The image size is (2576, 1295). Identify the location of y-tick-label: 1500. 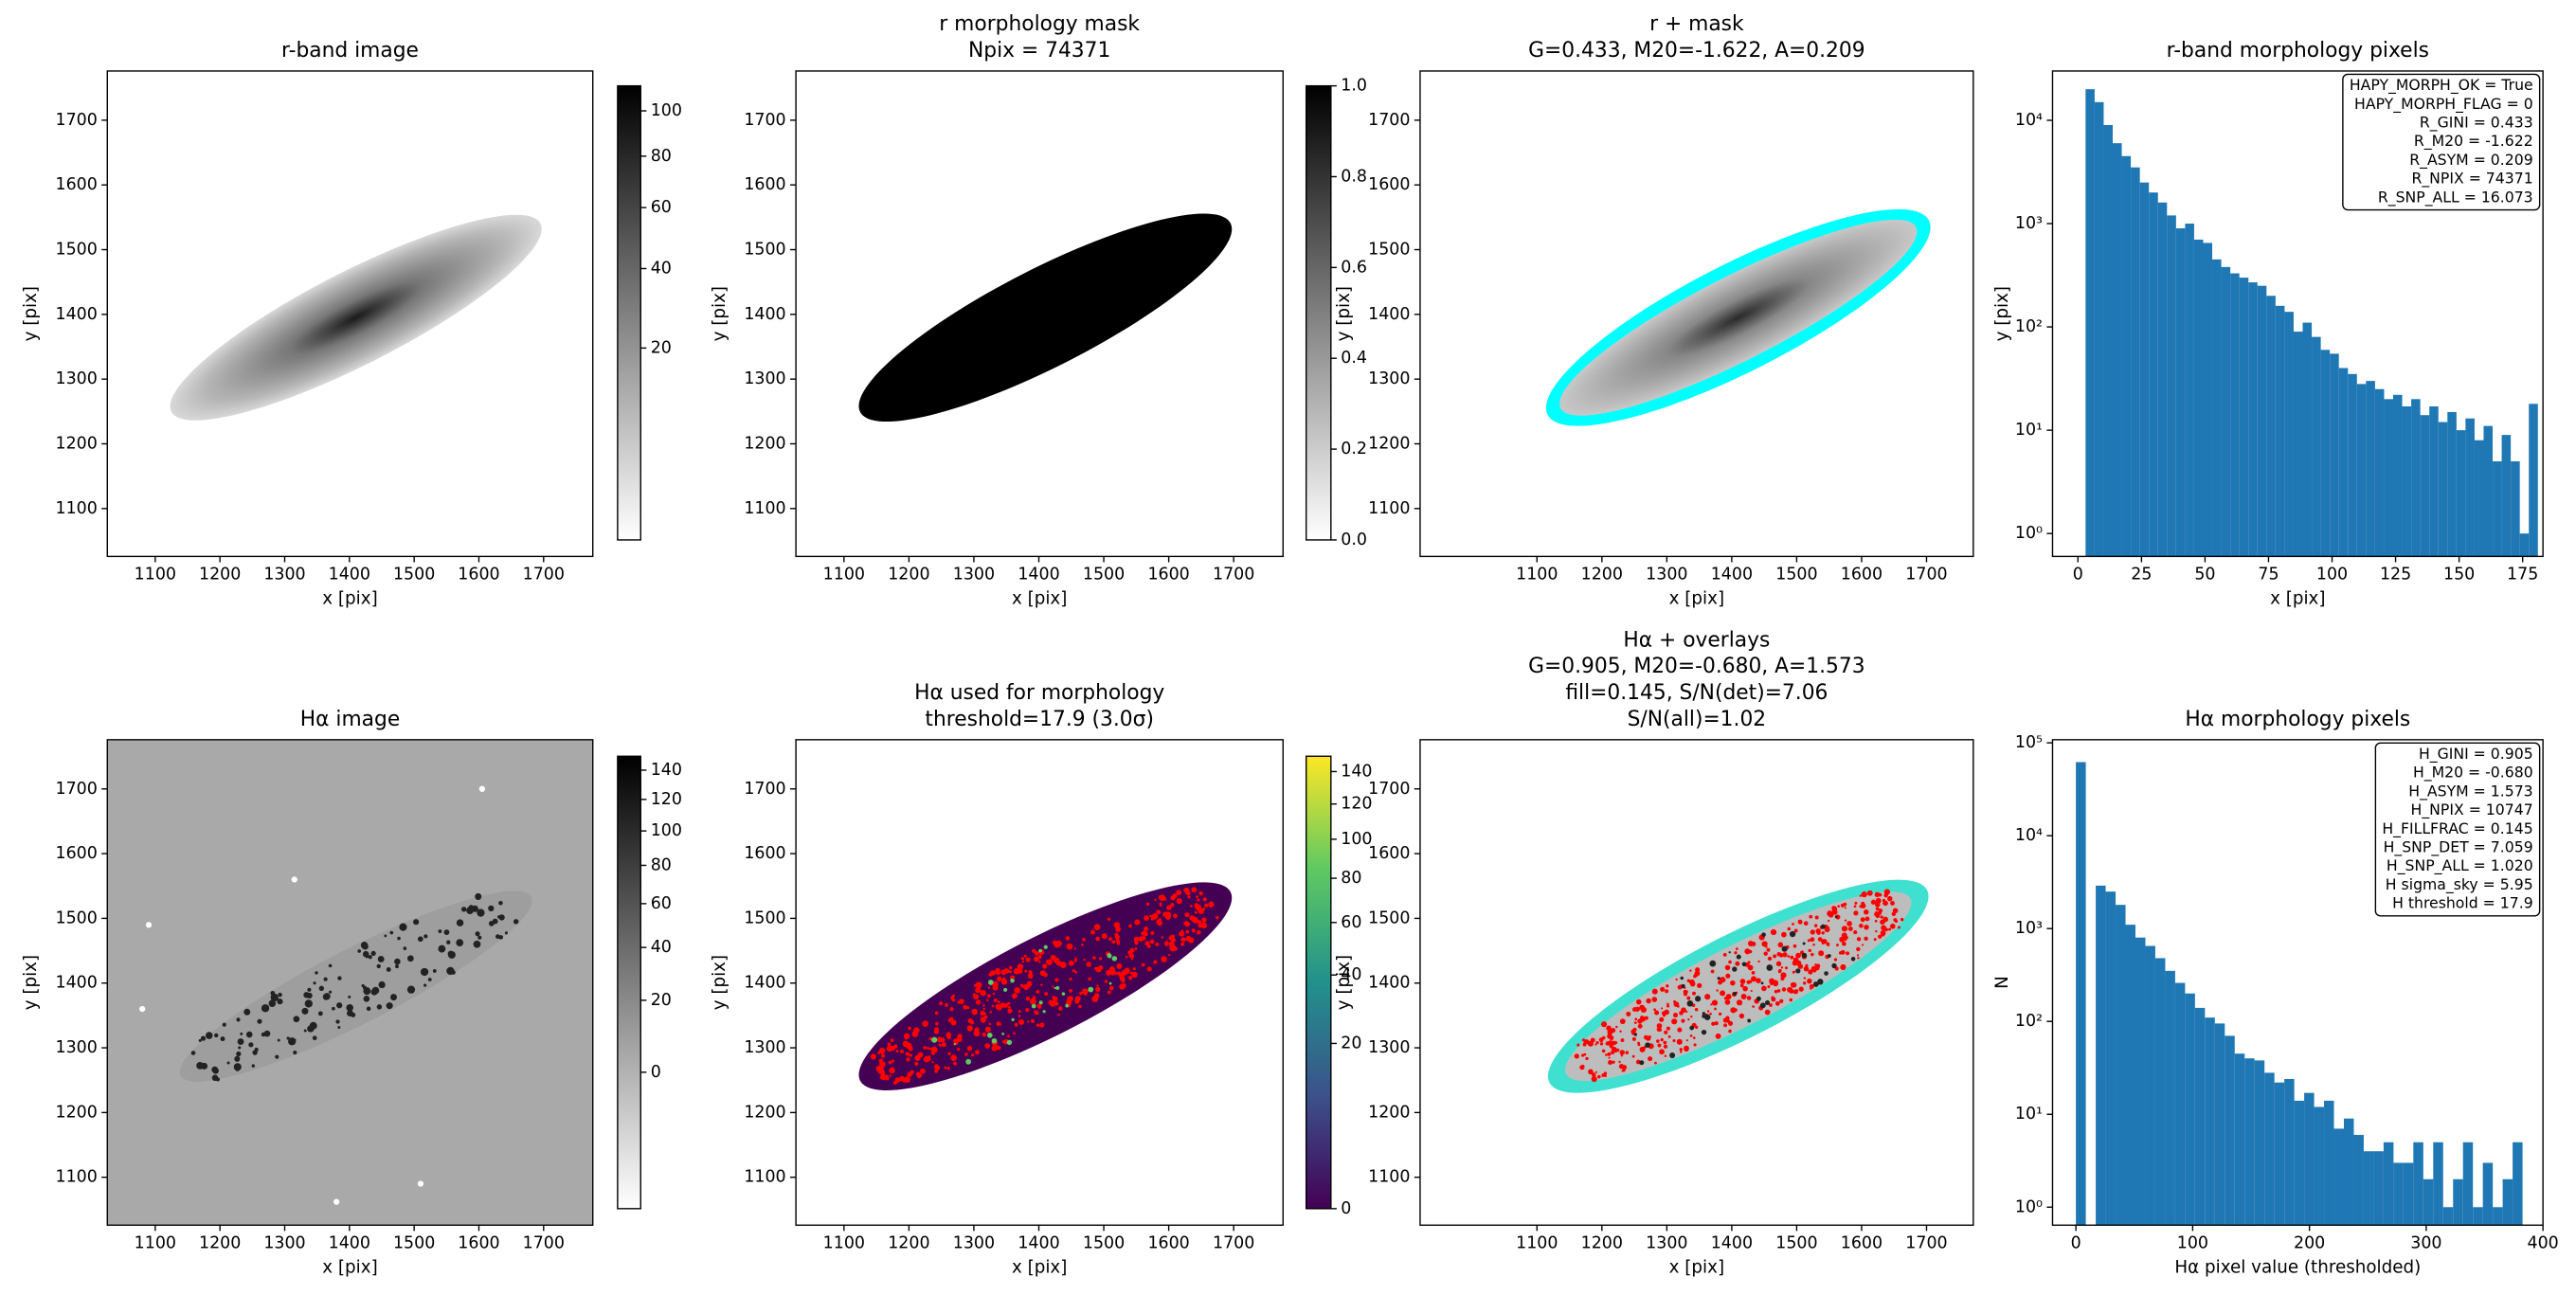
(77, 251).